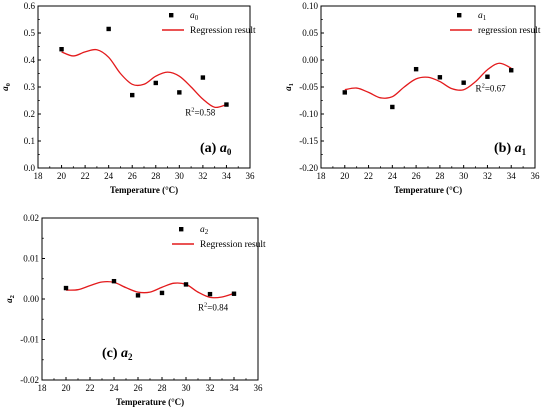 This screenshot has width=550, height=411. Describe the element at coordinates (30, 33) in the screenshot. I see `y-tick-label: 0.5` at that location.